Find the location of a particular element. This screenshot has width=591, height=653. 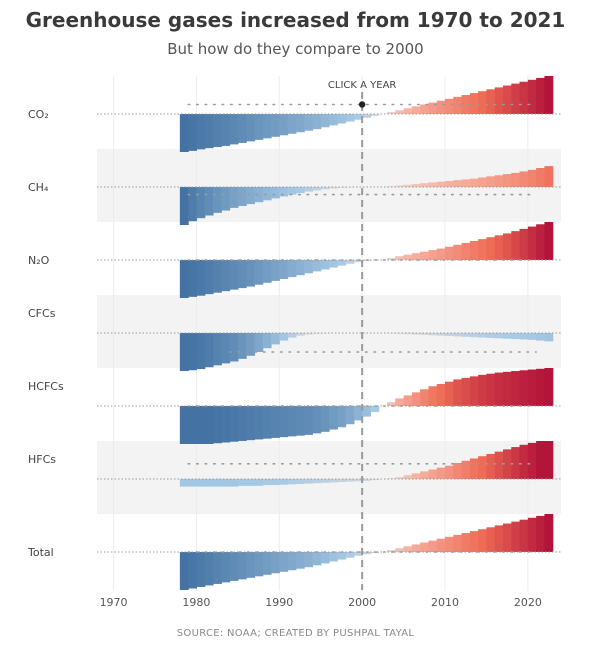

series-label: CFCs is located at coordinates (42, 313).